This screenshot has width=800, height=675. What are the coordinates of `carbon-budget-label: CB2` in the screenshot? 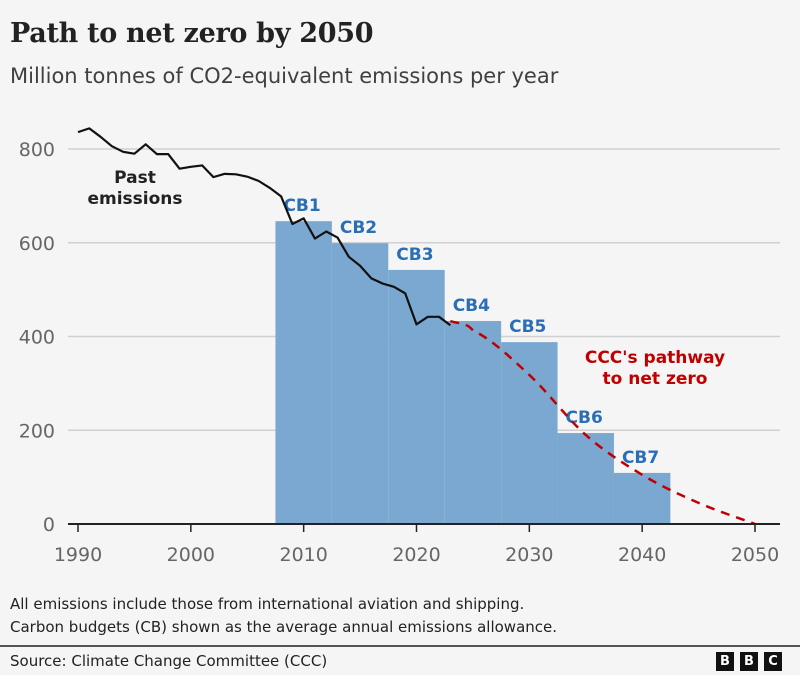 It's located at (358, 228).